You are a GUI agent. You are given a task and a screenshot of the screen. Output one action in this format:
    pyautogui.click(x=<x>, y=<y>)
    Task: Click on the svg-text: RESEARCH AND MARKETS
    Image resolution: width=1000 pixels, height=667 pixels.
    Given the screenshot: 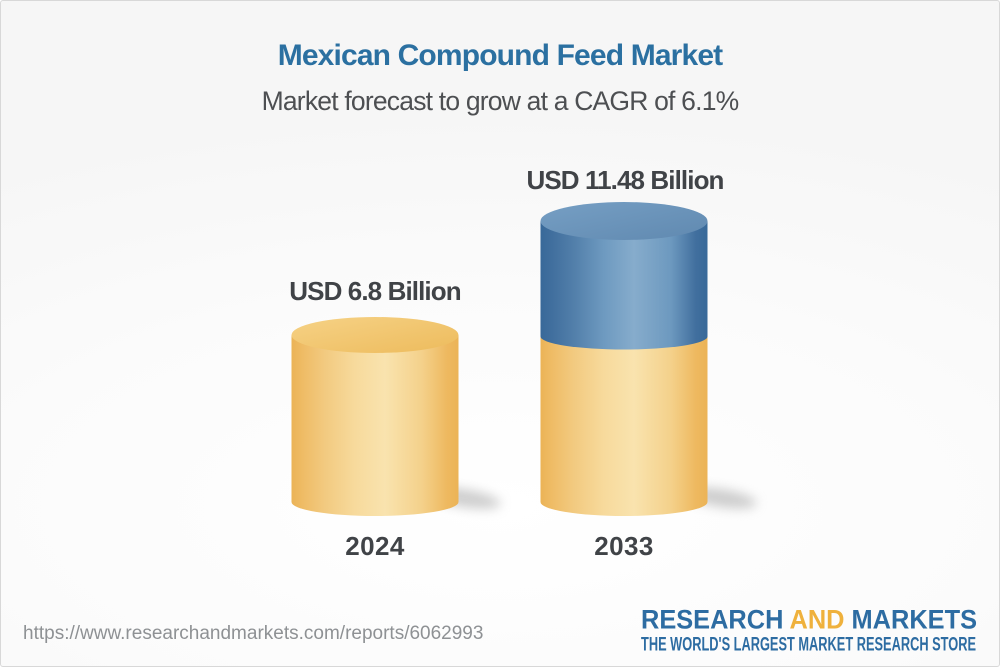 What is the action you would take?
    pyautogui.click(x=809, y=620)
    